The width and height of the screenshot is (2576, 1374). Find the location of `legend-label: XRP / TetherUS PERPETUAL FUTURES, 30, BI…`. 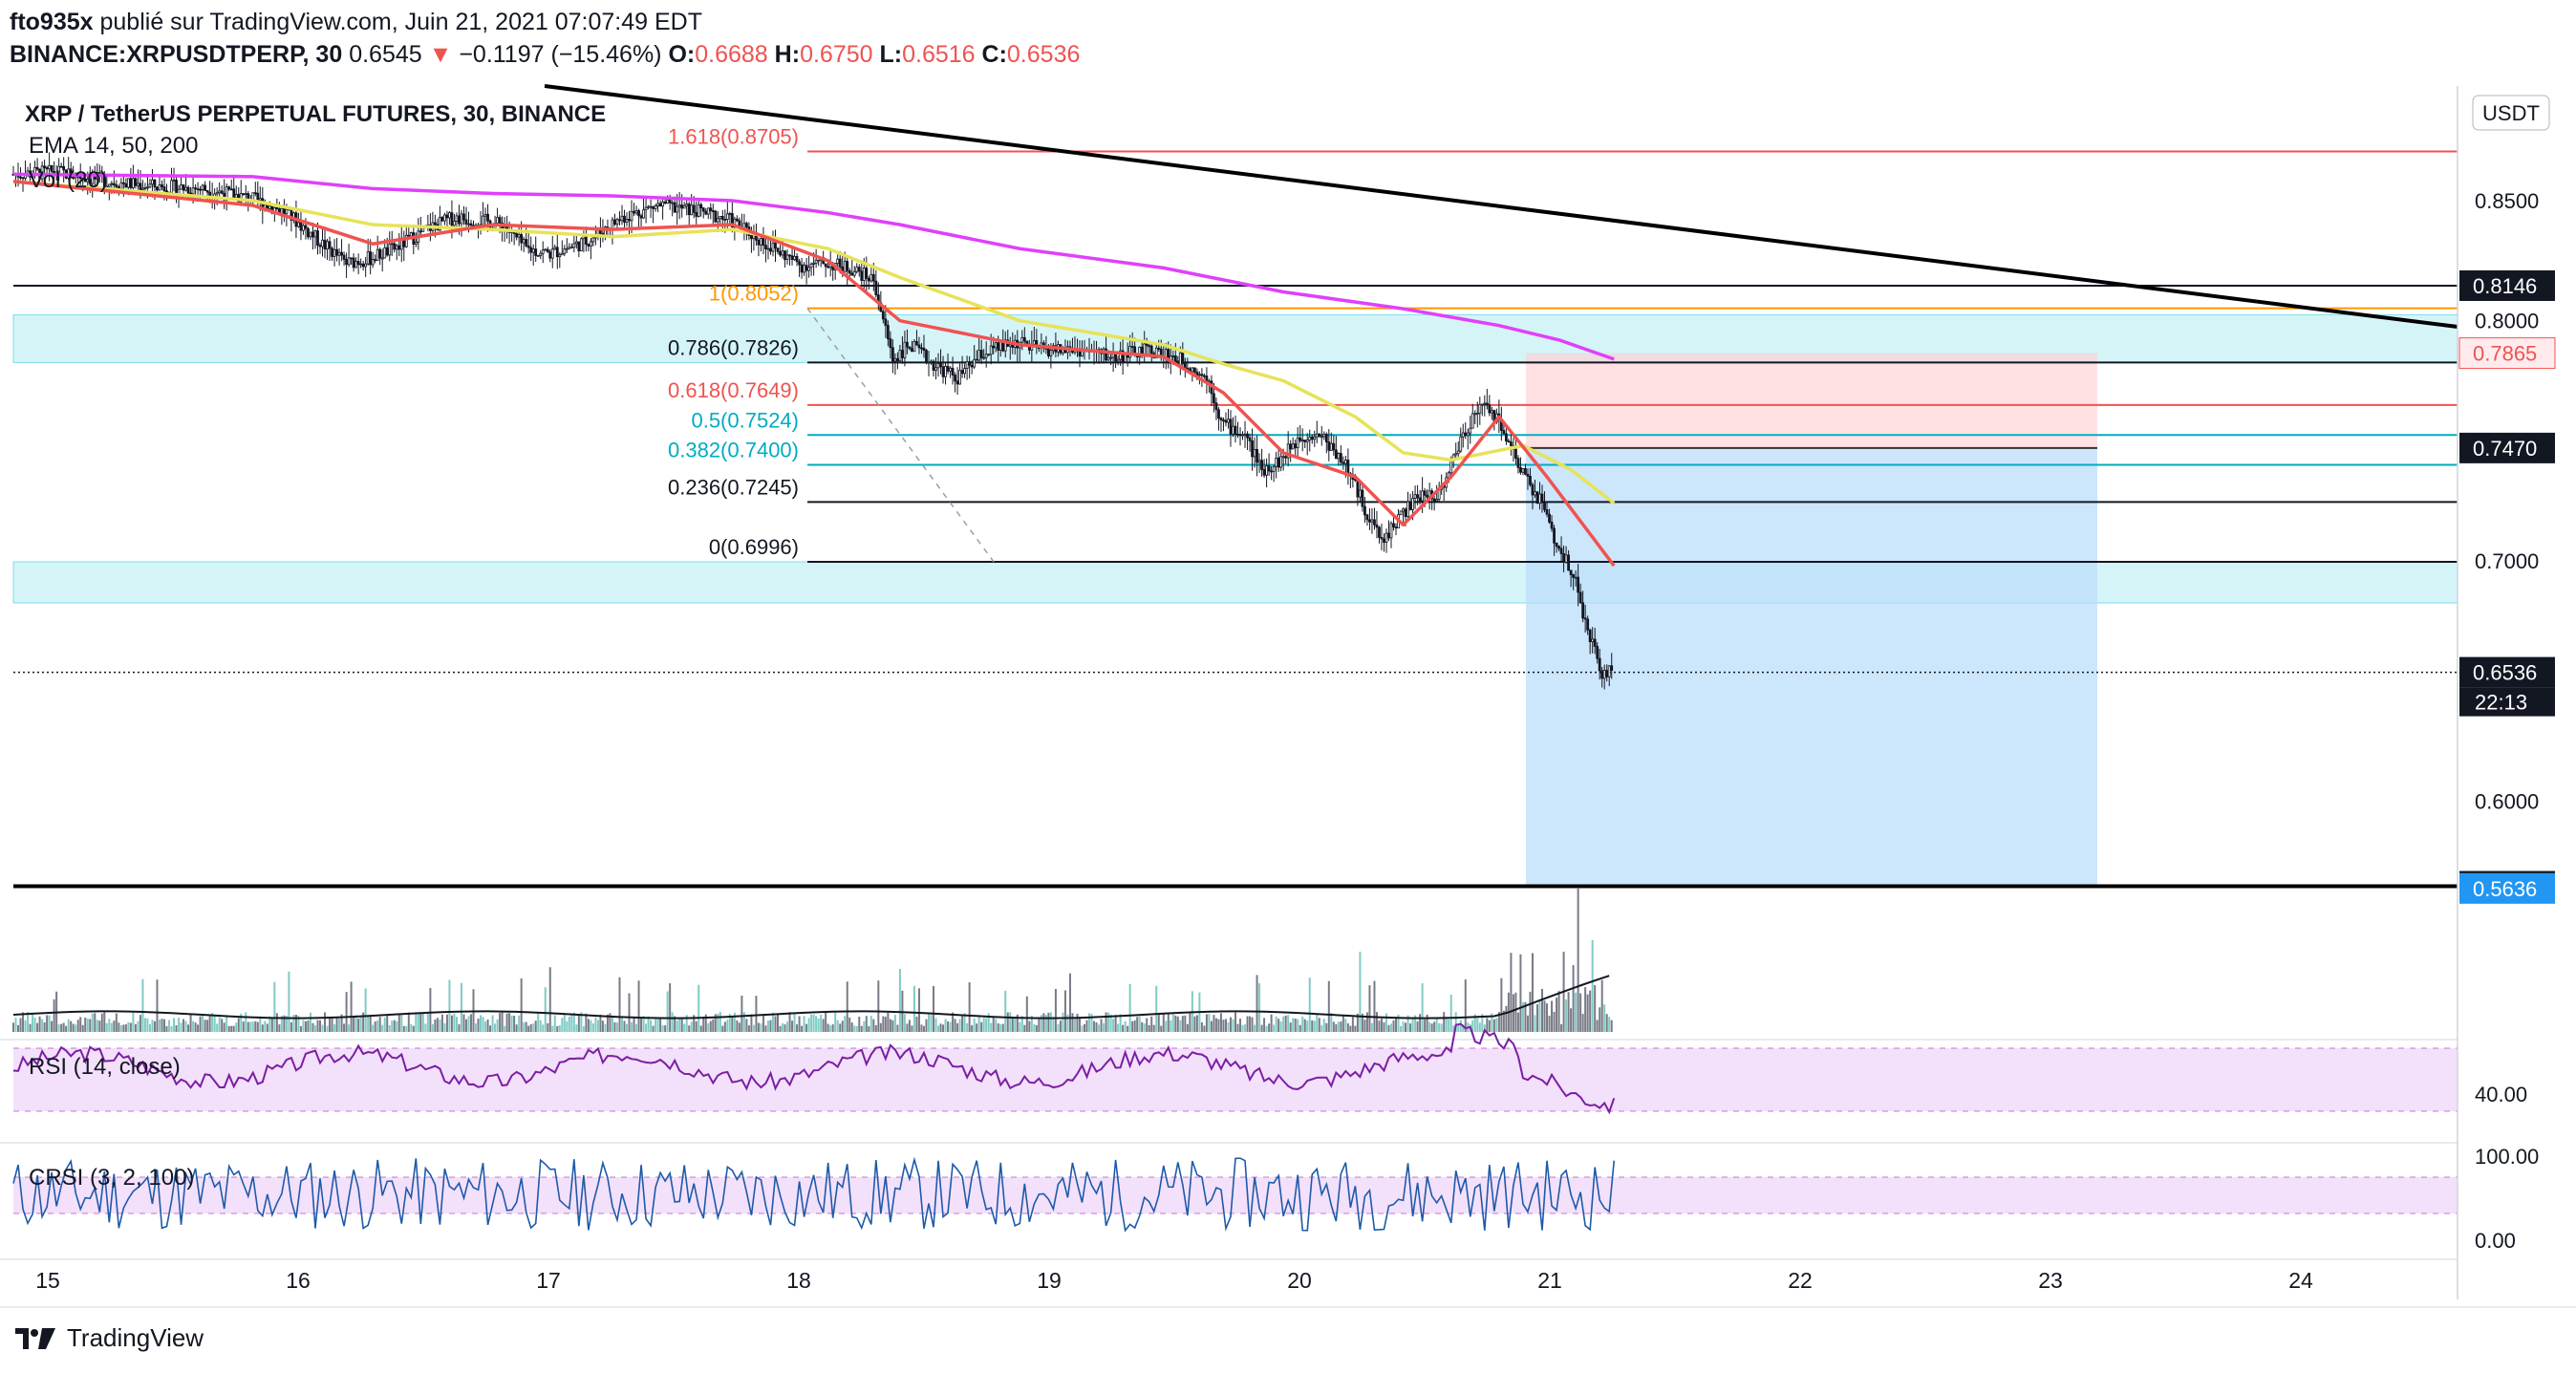

legend-label: XRP / TetherUS PERPETUAL FUTURES, 30, BI… is located at coordinates (315, 114).